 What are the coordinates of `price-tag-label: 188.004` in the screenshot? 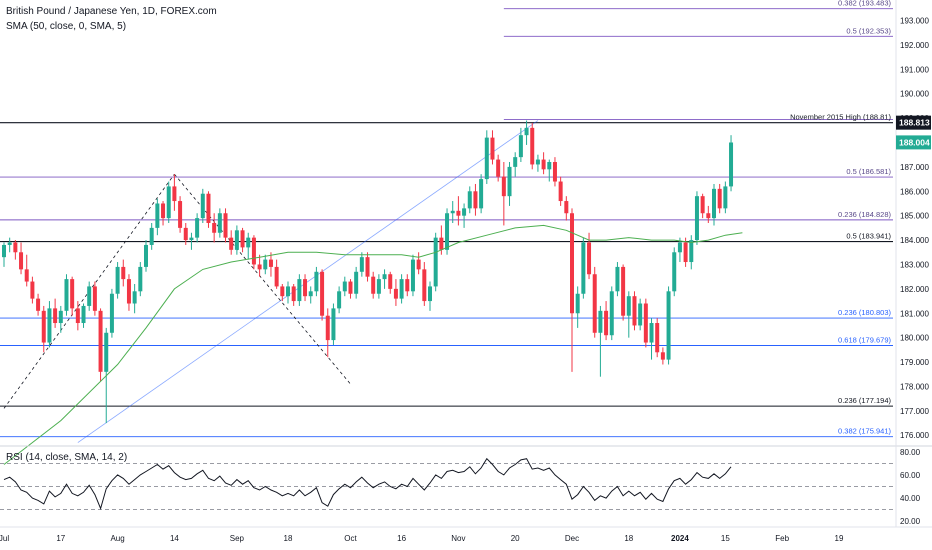 It's located at (914, 142).